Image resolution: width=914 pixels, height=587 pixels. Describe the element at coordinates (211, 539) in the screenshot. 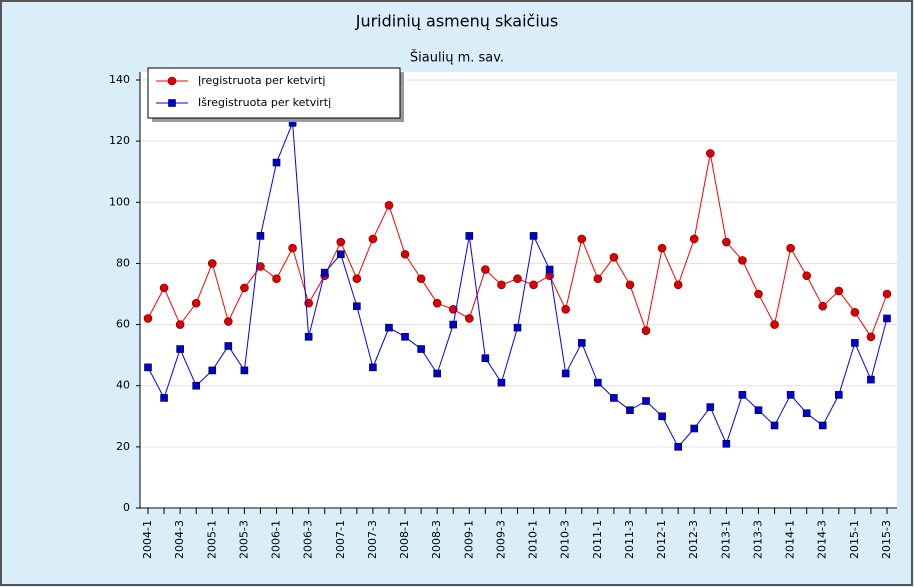

I see `x-tick-label: 2005-1` at that location.